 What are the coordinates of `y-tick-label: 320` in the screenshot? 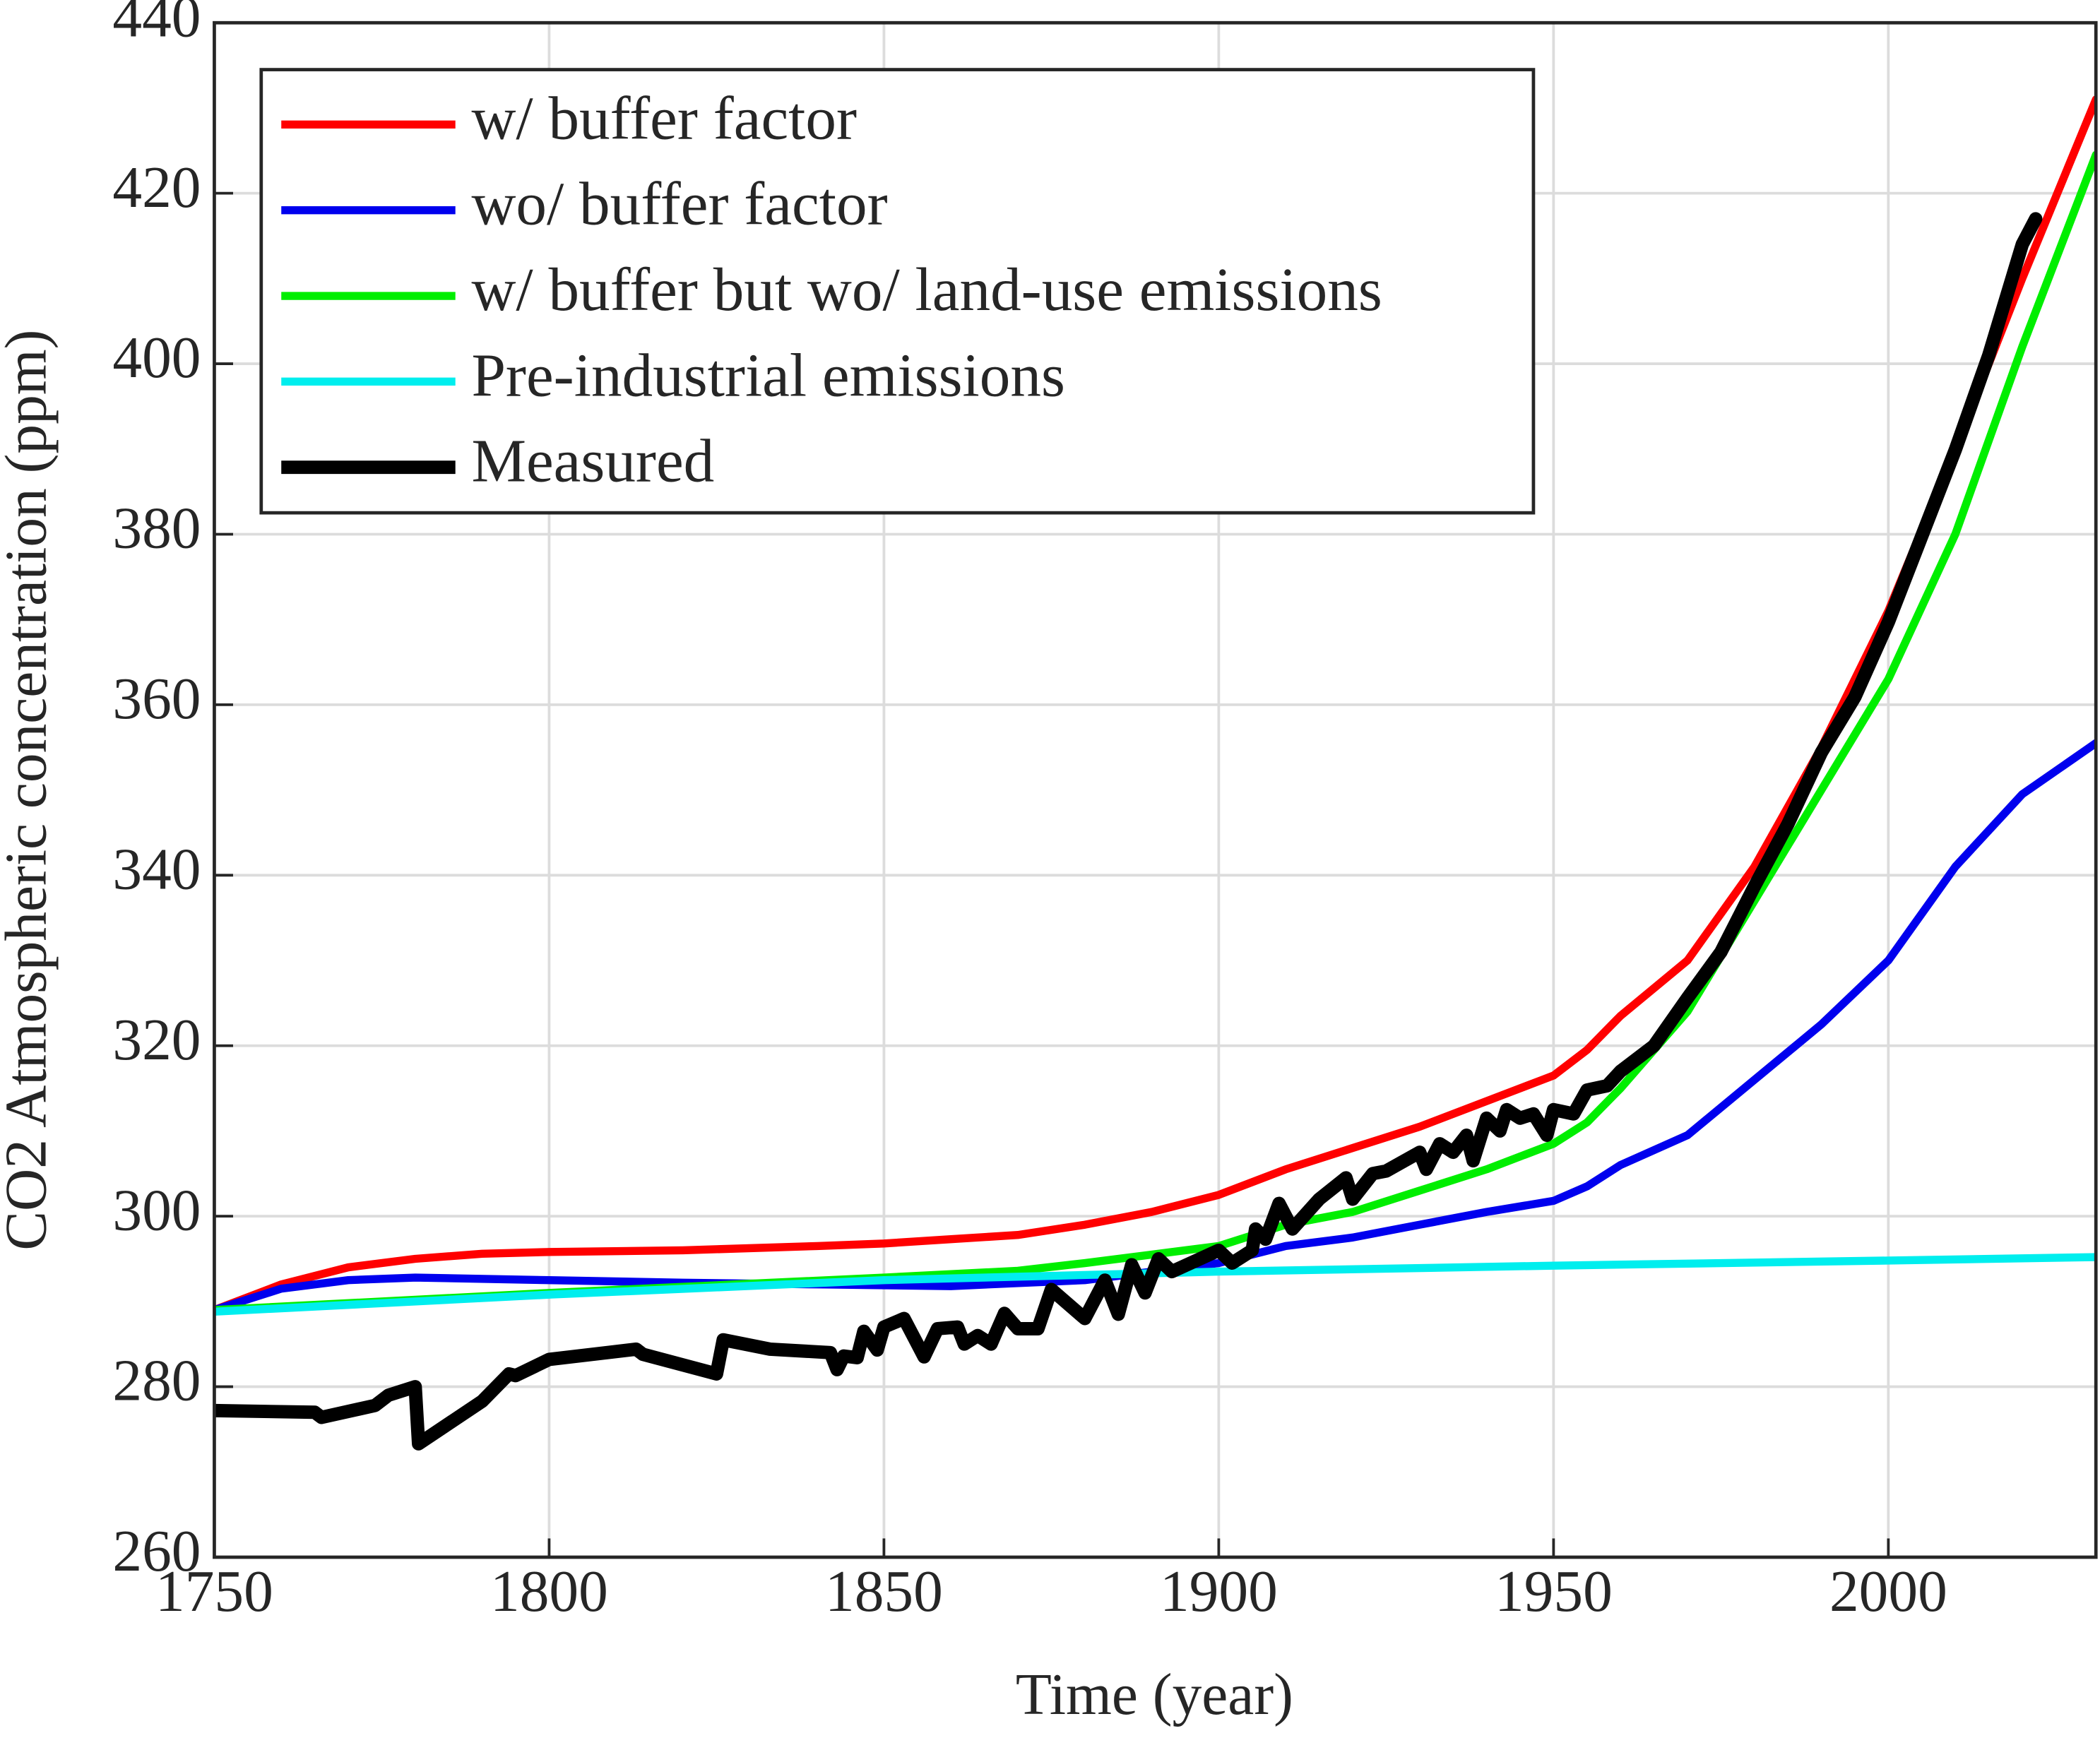 It's located at (156, 1040).